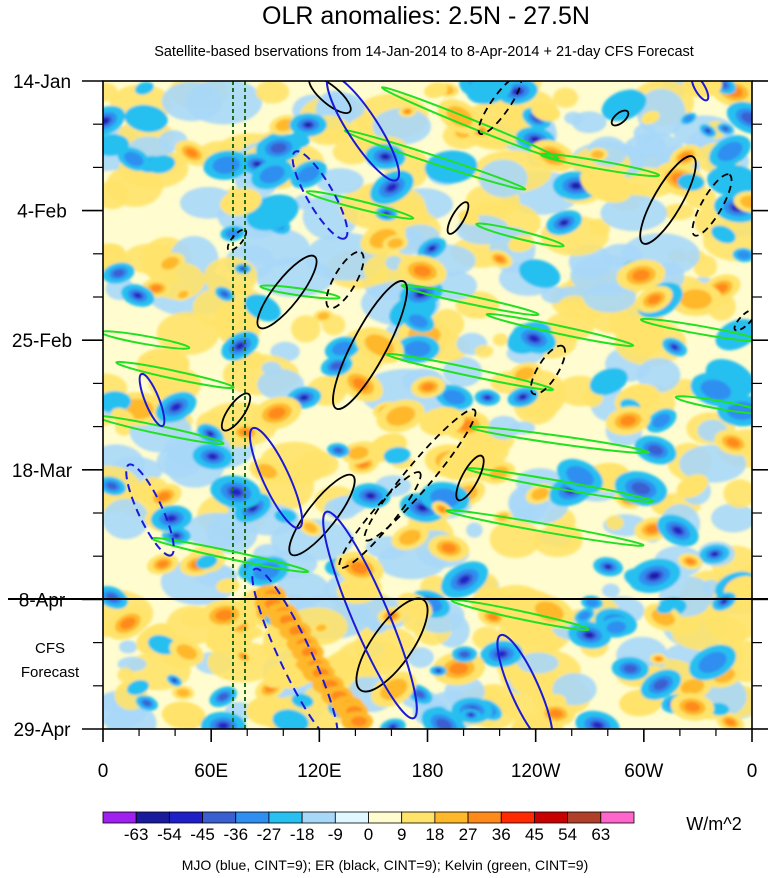 This screenshot has height=878, width=770. I want to click on colorbar: -63 -54 -45 -36 -27 -18 -9 0 9 18 27 36 45 54 63, so click(368, 827).